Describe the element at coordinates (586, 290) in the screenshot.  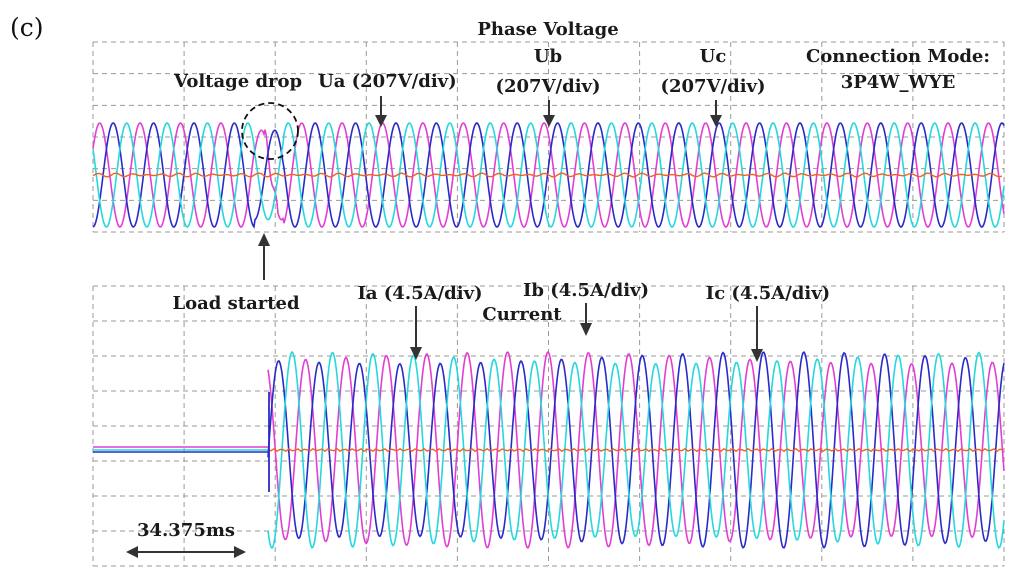
I see `ib-label: Ib (4.5A/div)` at that location.